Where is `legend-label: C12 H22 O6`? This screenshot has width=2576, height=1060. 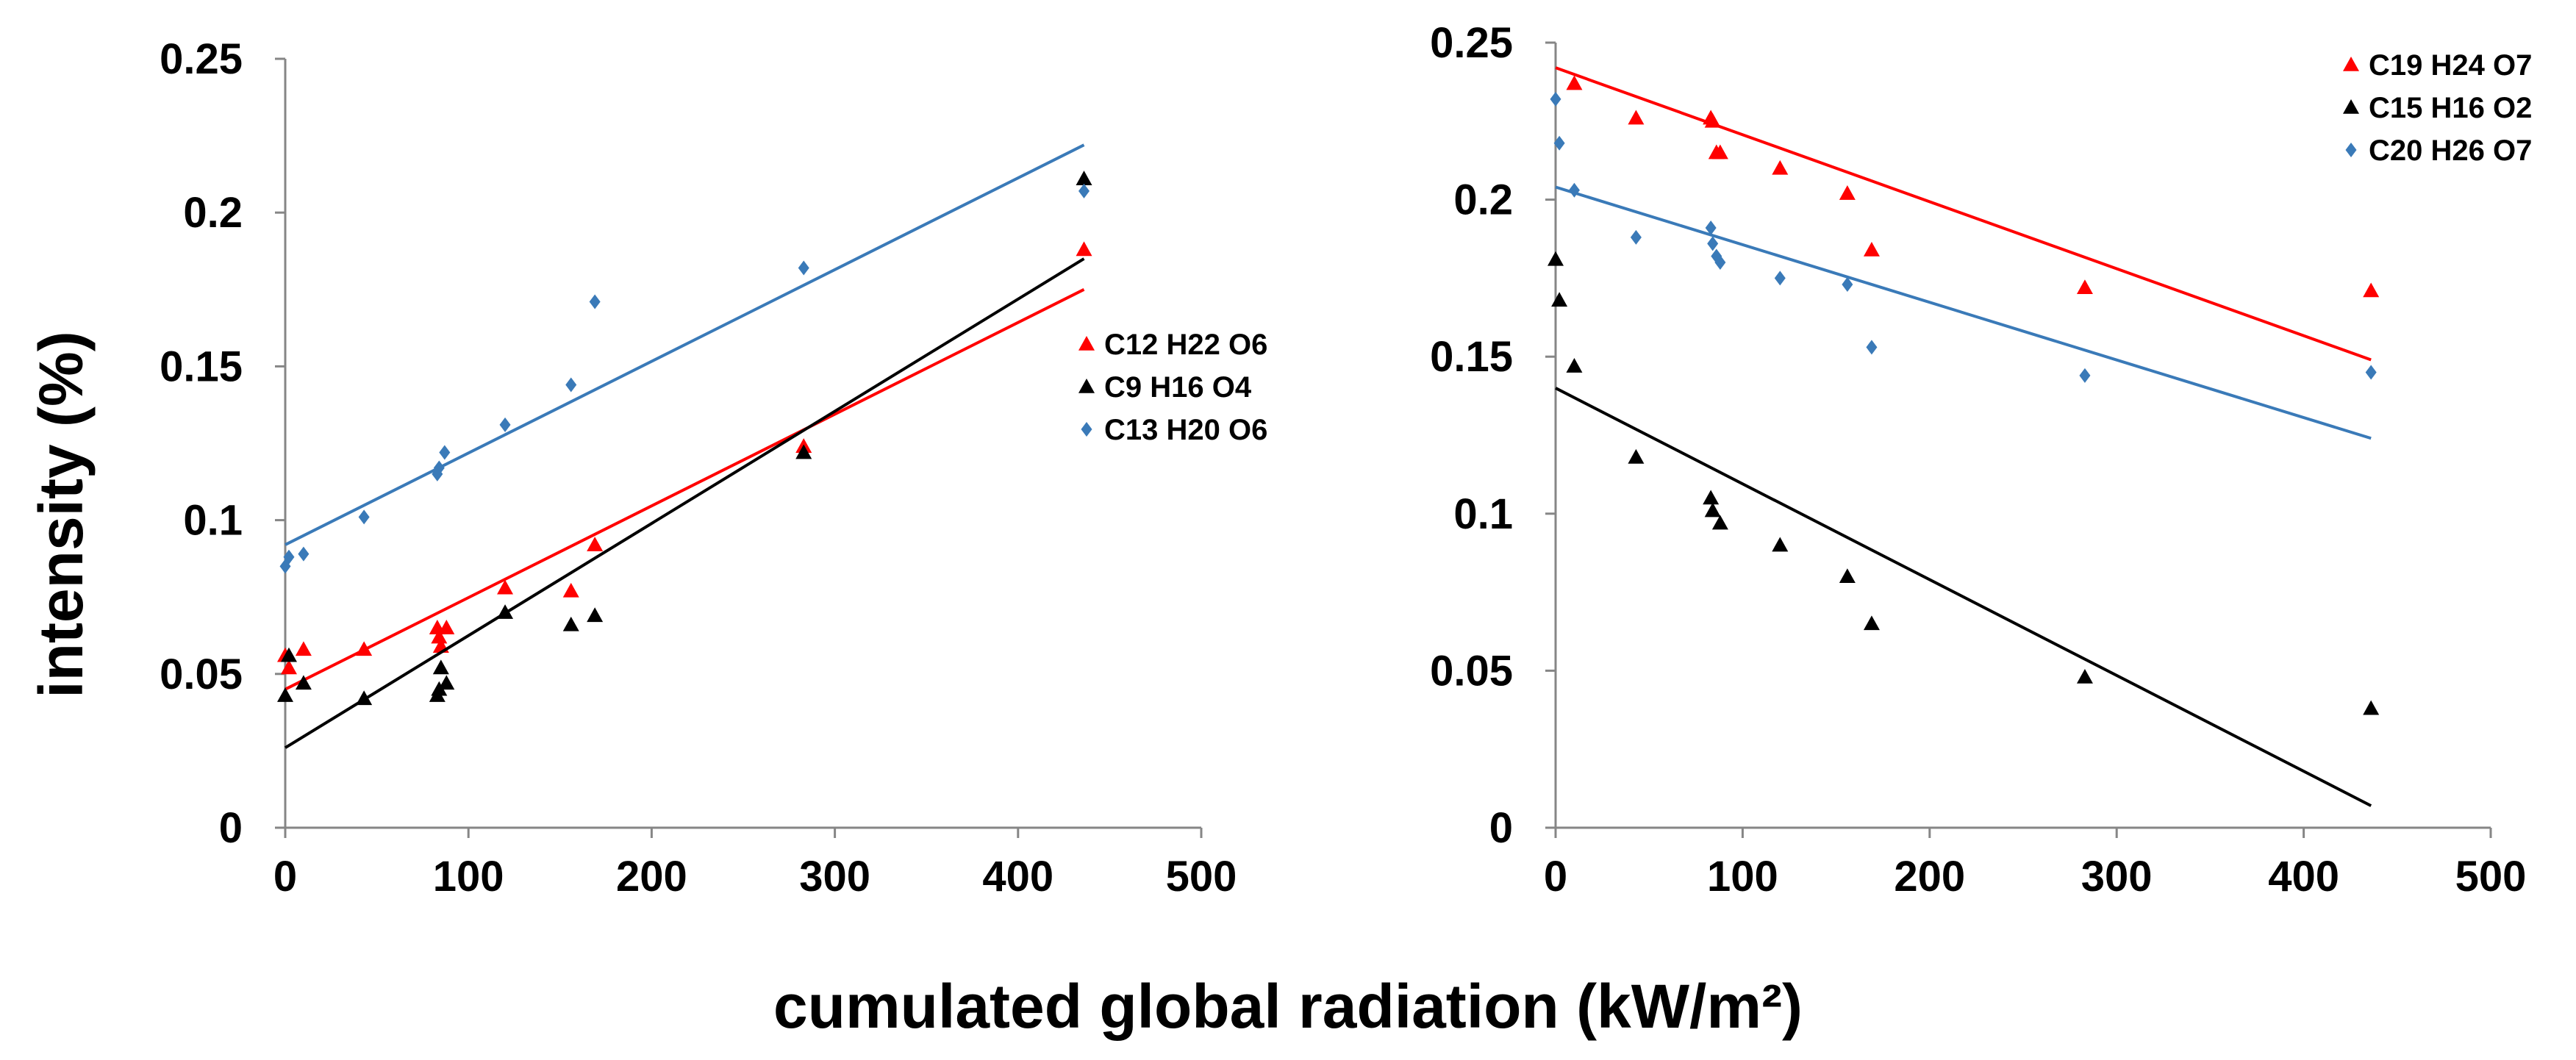 legend-label: C12 H22 O6 is located at coordinates (1185, 345).